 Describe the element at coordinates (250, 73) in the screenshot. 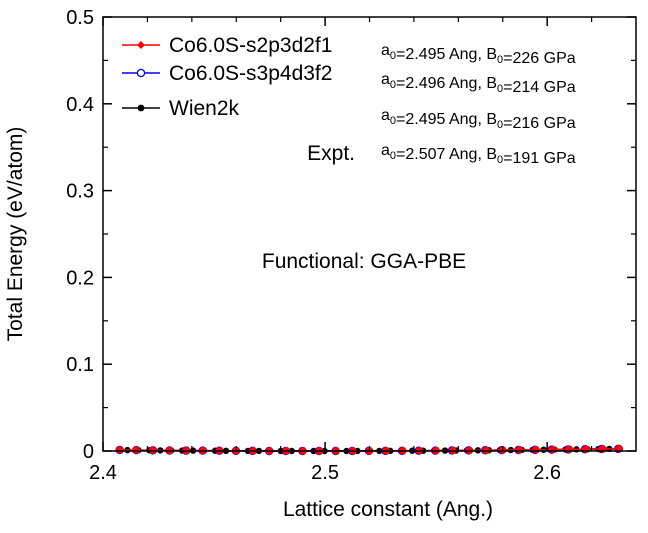

I see `legend-label: Co6.0S-s3p4d3f2` at that location.